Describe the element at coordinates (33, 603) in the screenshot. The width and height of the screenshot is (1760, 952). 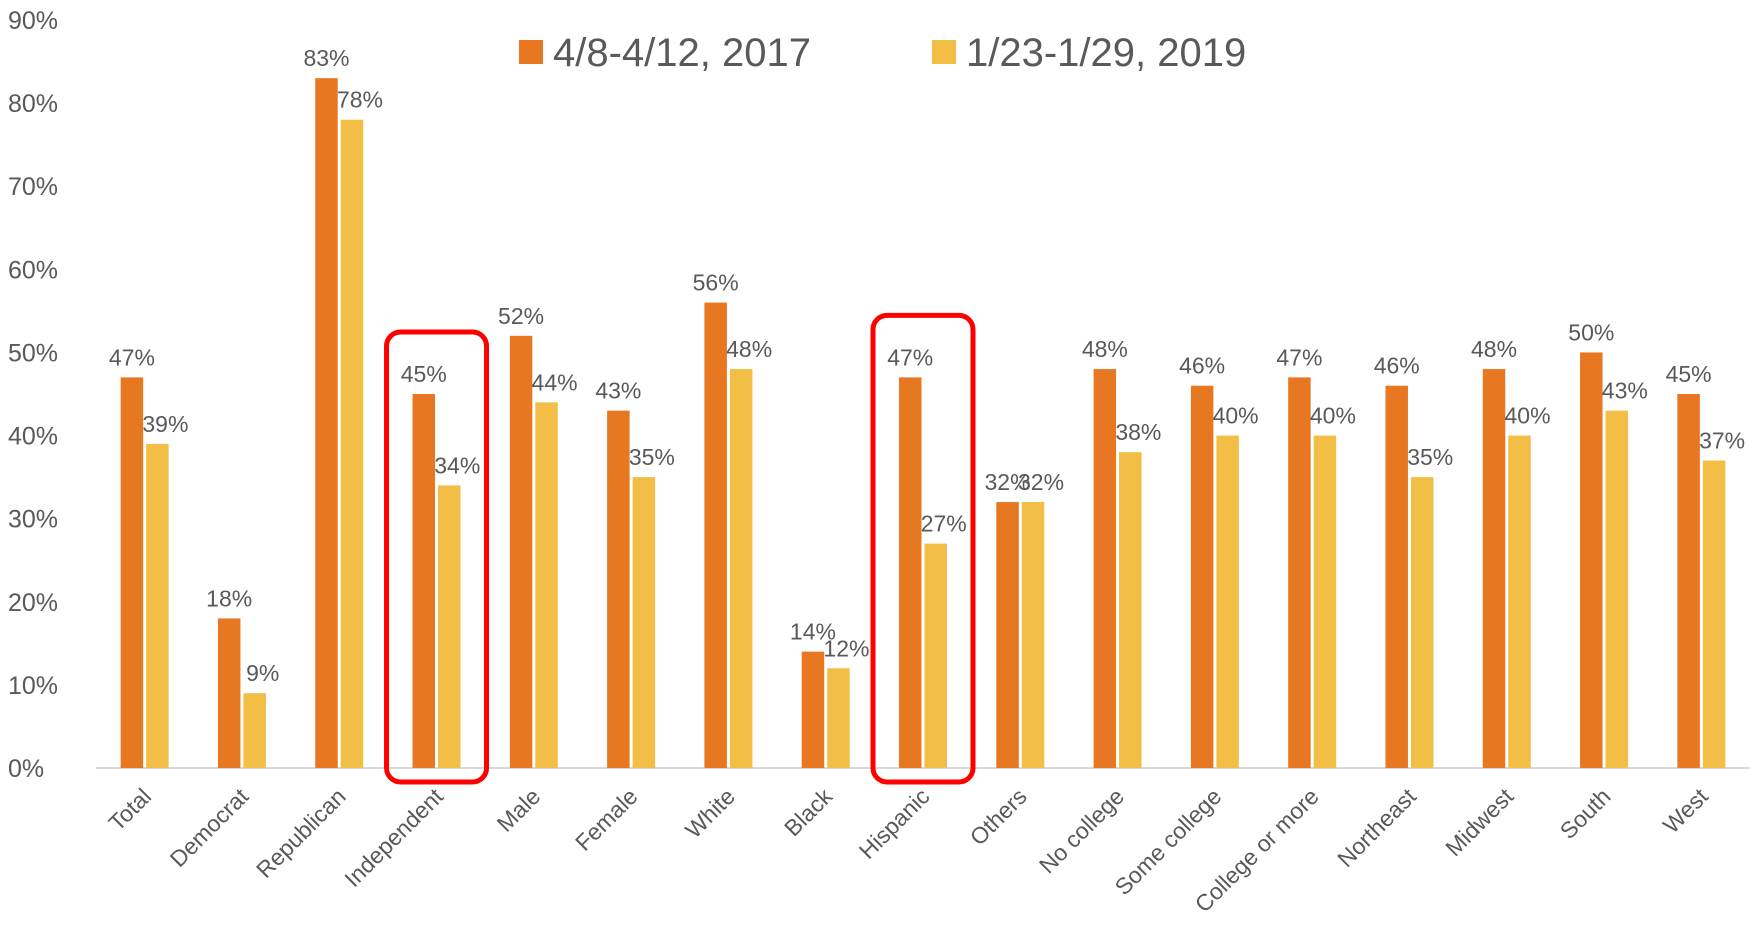
I see `y-tick-label: 20%` at that location.